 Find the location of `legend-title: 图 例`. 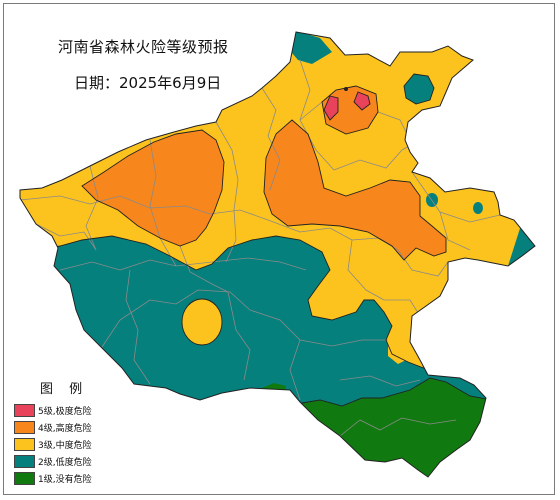

legend-title: 图 例 is located at coordinates (64, 389).